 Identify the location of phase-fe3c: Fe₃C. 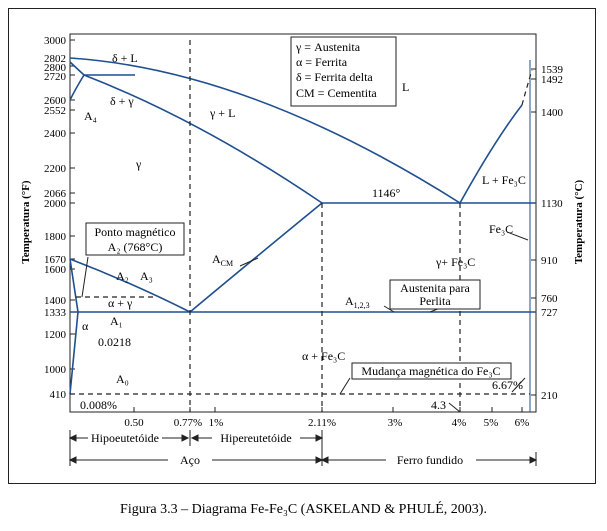
(501, 229).